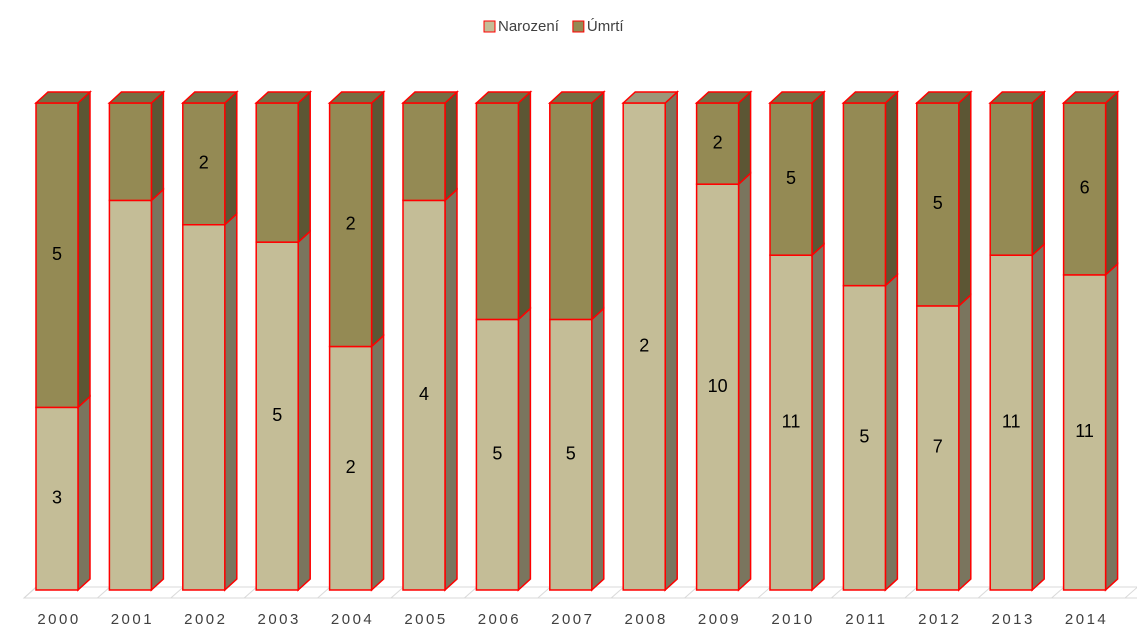  Describe the element at coordinates (939, 619) in the screenshot. I see `x-tick-label: 2012` at that location.